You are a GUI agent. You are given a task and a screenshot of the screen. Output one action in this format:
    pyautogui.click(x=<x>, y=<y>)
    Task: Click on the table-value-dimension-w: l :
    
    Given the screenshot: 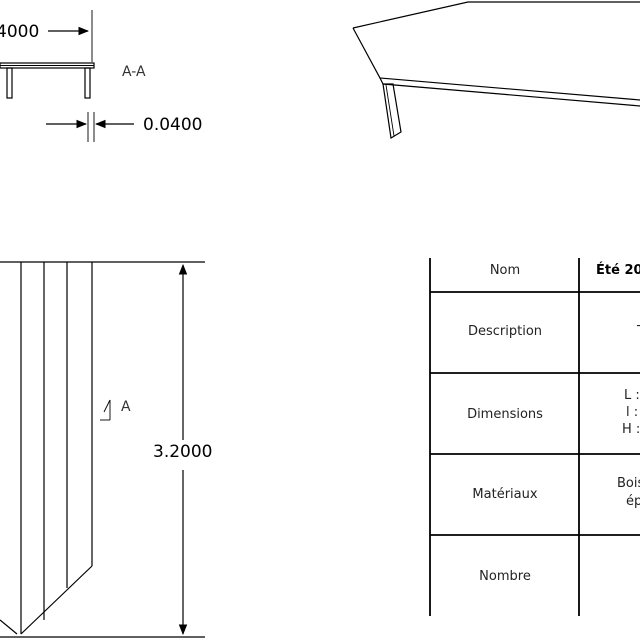 What is the action you would take?
    pyautogui.click(x=632, y=412)
    